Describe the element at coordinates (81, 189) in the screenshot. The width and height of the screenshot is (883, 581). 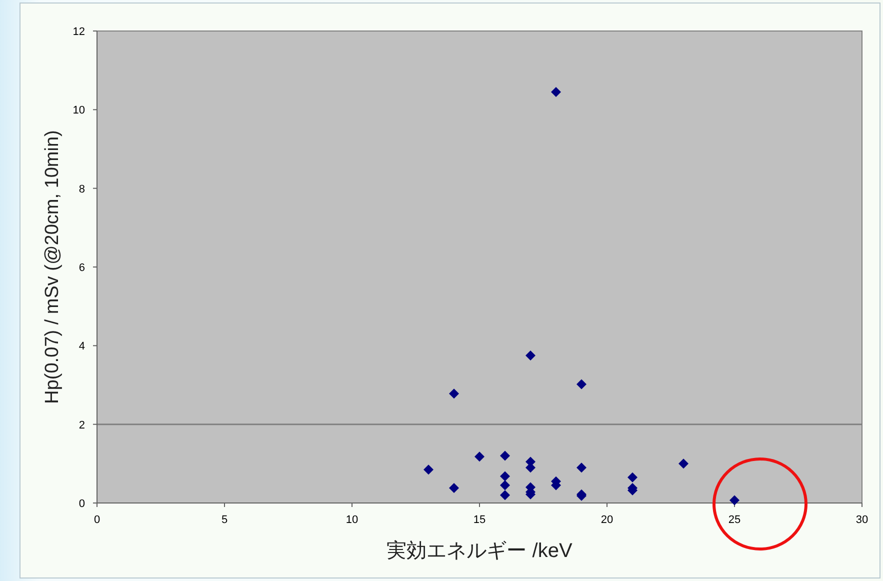
I see `y-tick-label: 8` at that location.